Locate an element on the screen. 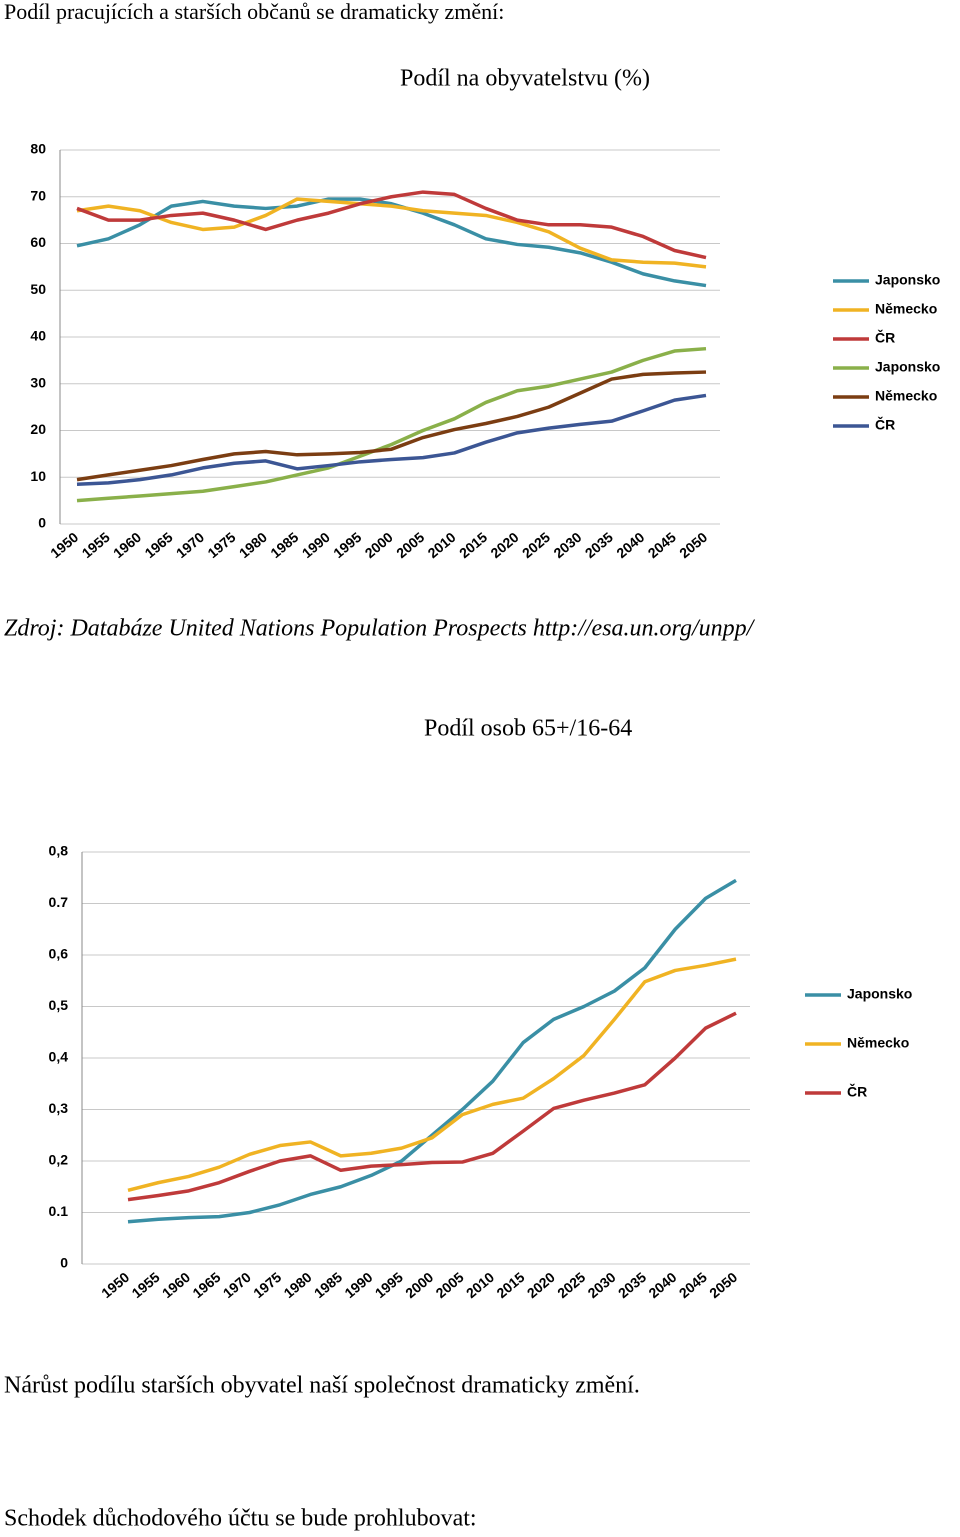 This screenshot has height=1537, width=960. y-tick-label: 80 is located at coordinates (38, 149).